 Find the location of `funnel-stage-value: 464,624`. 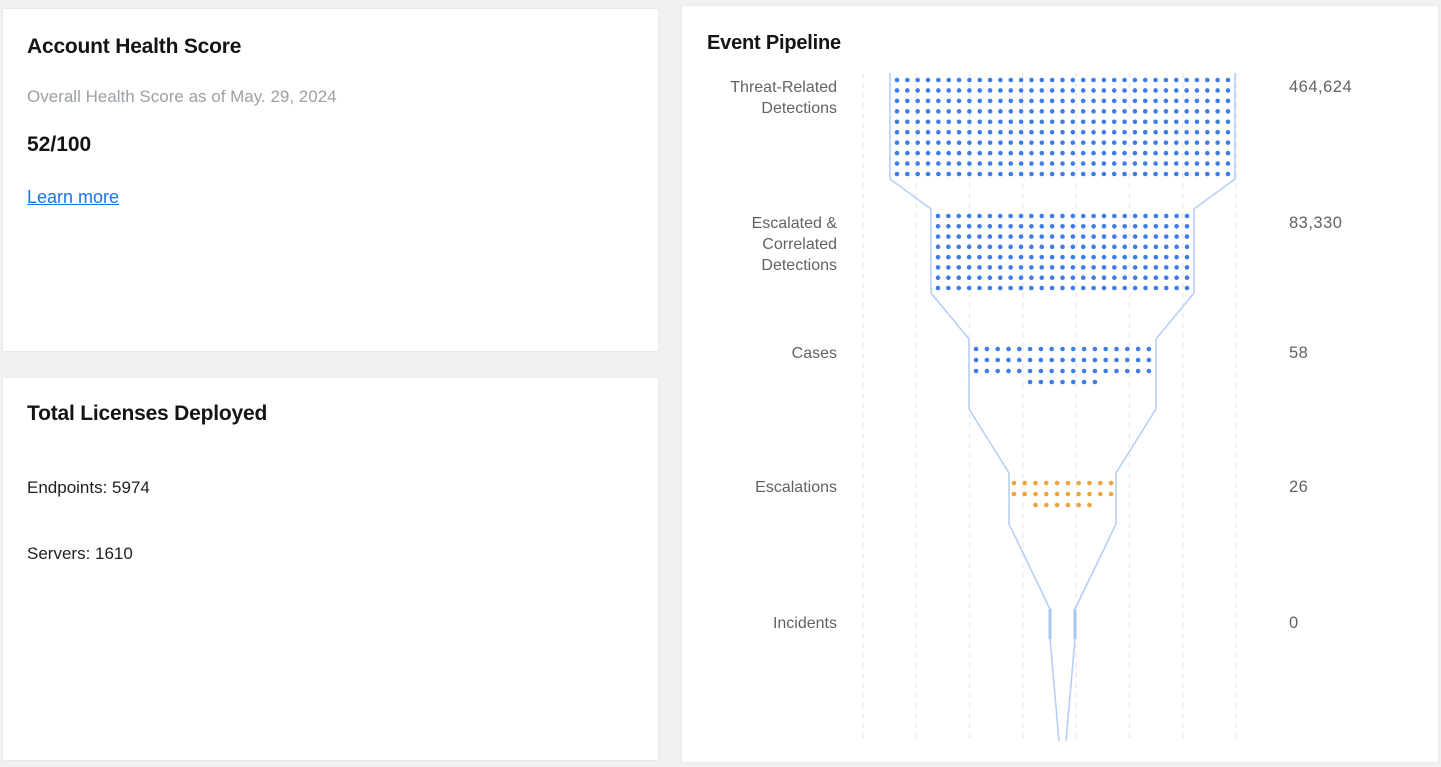

funnel-stage-value: 464,624 is located at coordinates (1320, 87).